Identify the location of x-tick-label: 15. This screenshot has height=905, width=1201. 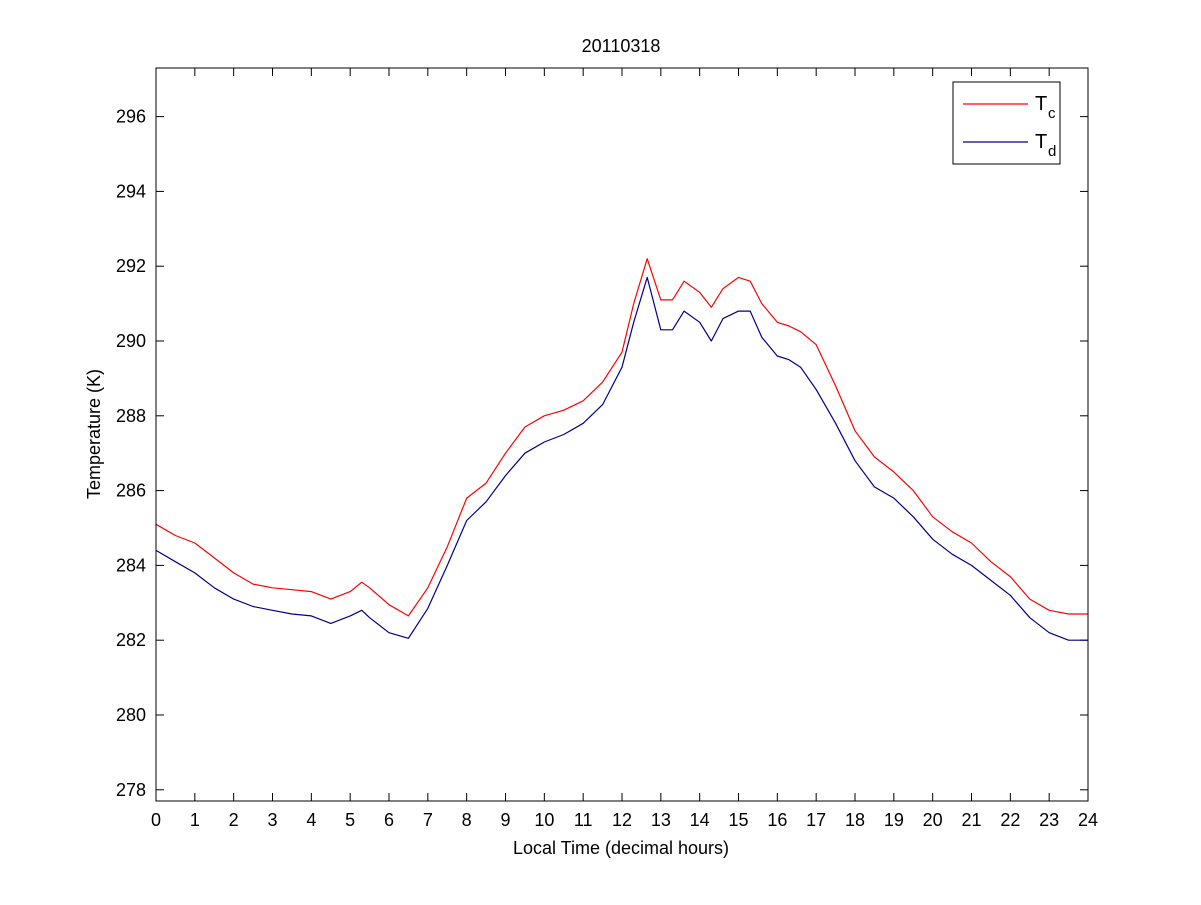
(738, 820).